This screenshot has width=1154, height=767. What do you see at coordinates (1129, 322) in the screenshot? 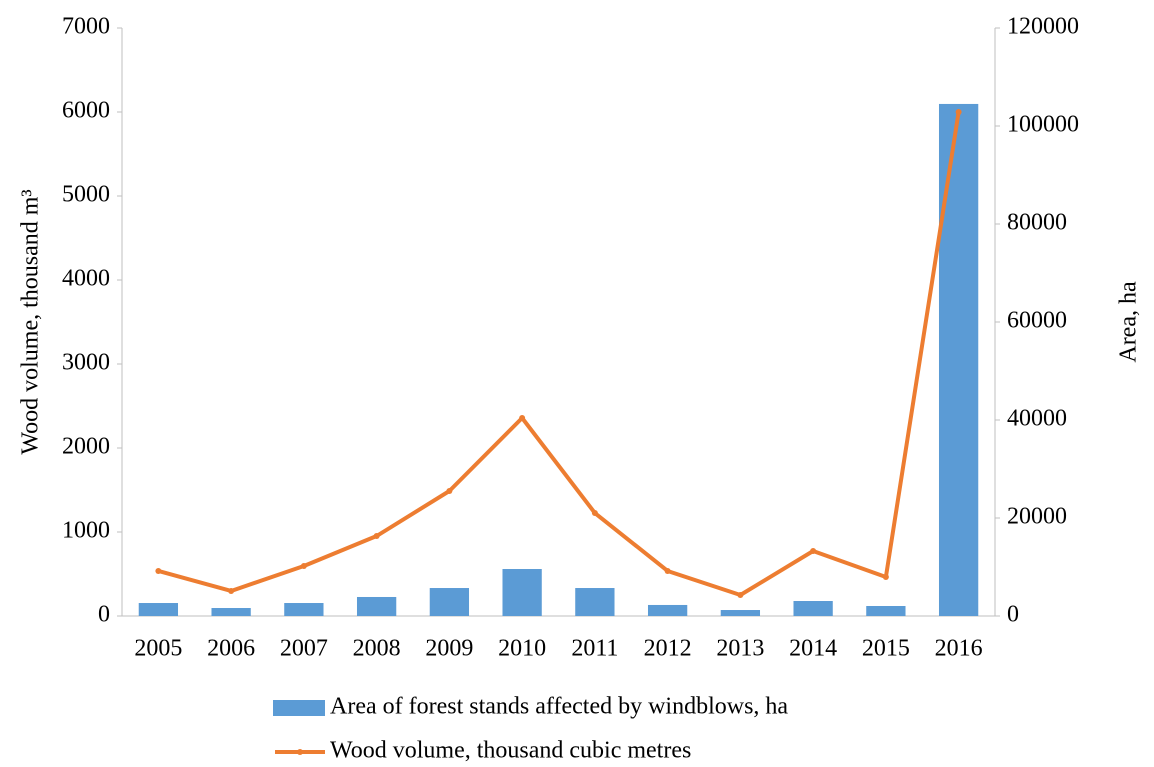
I see `y2-axis-label: Area, ha` at bounding box center [1129, 322].